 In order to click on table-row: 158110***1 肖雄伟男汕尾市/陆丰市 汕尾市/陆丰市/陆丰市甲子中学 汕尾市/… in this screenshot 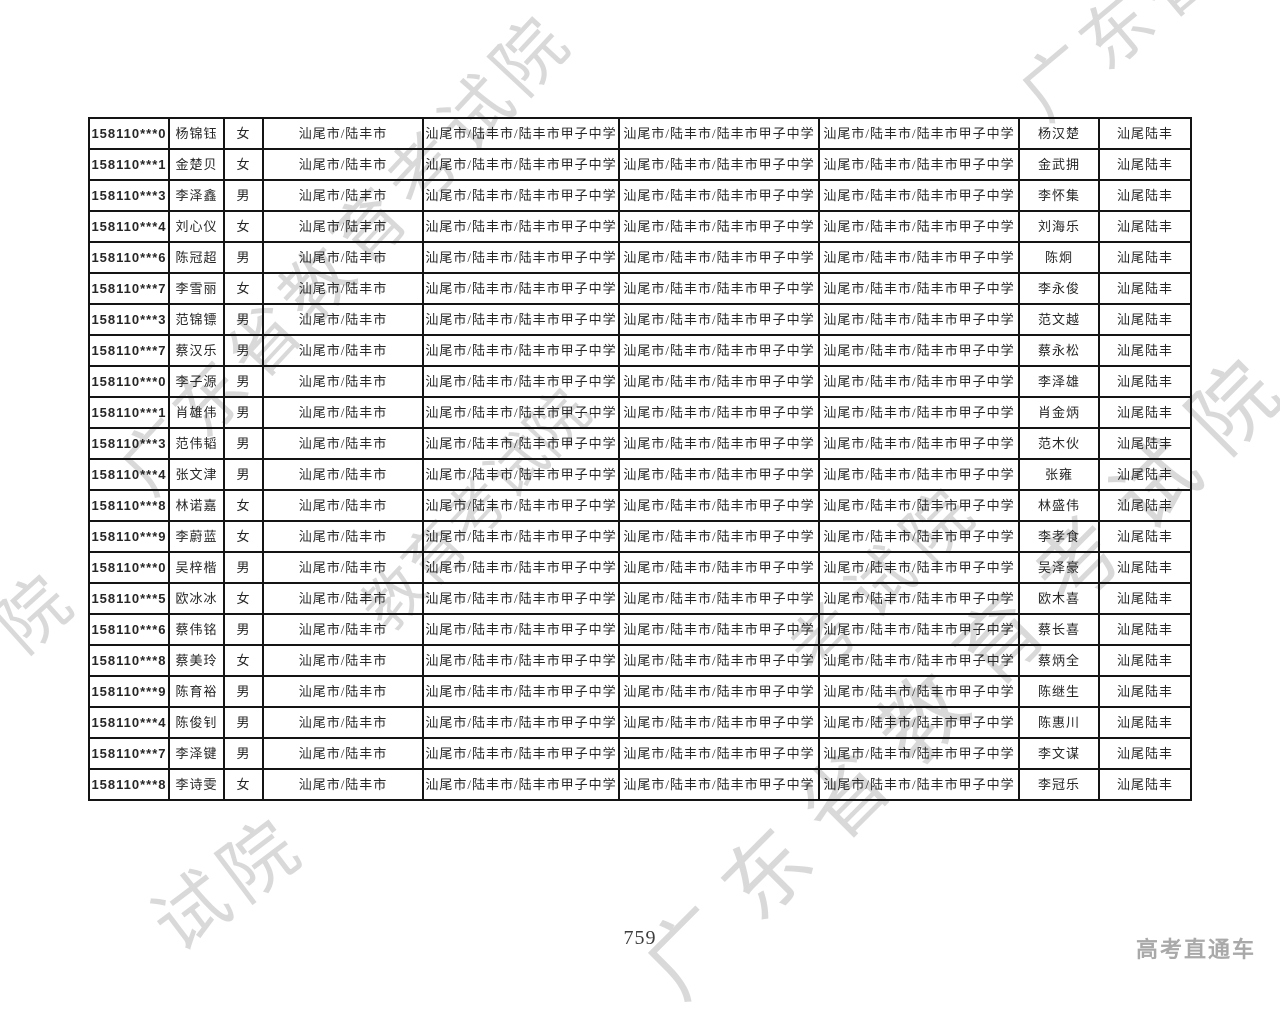, I will do `click(640, 412)`.